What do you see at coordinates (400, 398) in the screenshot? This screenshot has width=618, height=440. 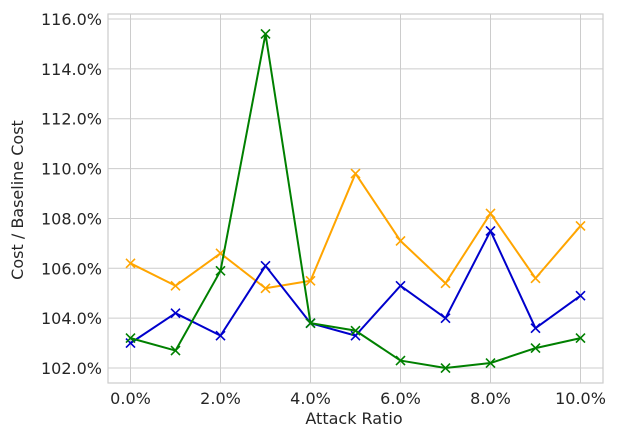 I see `x-tick-label: 6.0%` at bounding box center [400, 398].